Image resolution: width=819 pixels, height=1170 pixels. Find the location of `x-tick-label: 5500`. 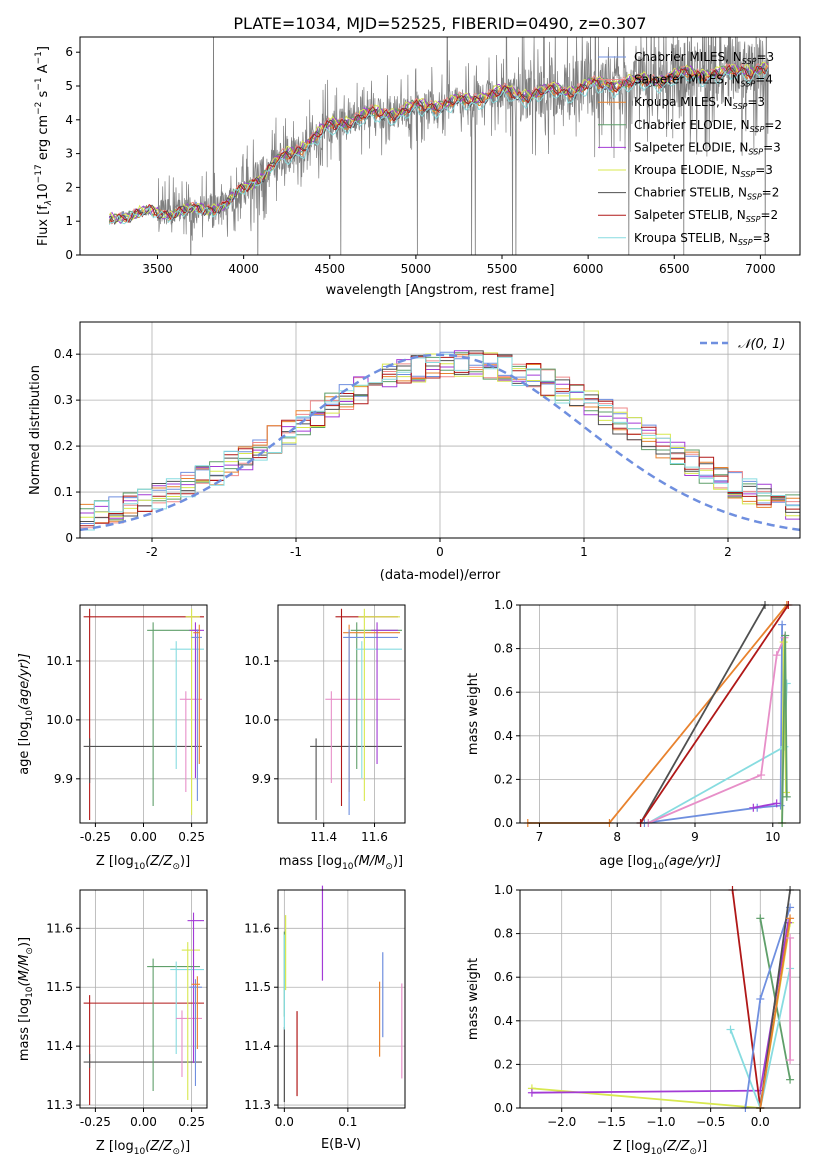

x-tick-label: 5500 is located at coordinates (502, 269).